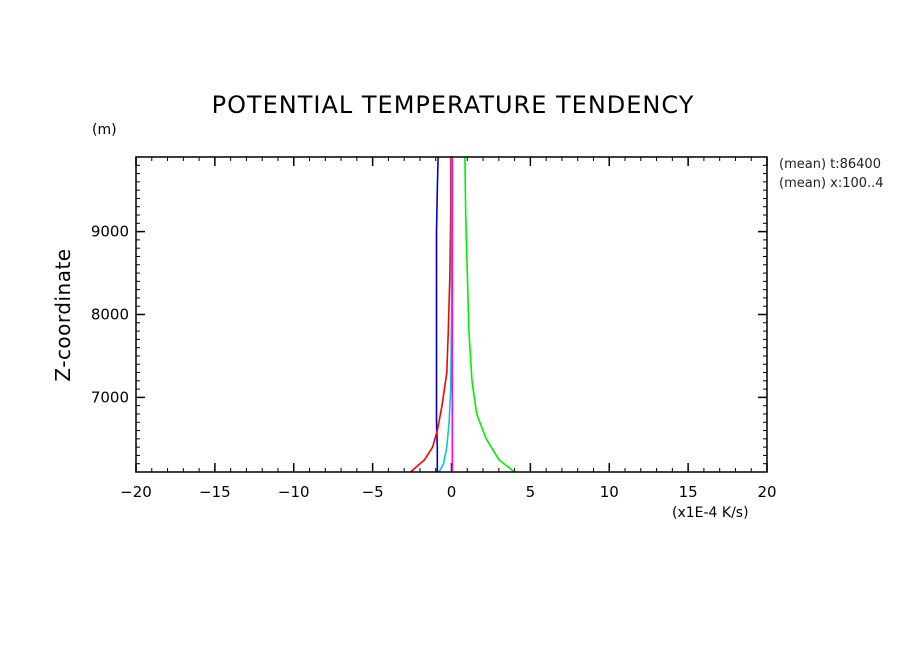 The image size is (904, 654). I want to click on x-tick-label: 20, so click(766, 492).